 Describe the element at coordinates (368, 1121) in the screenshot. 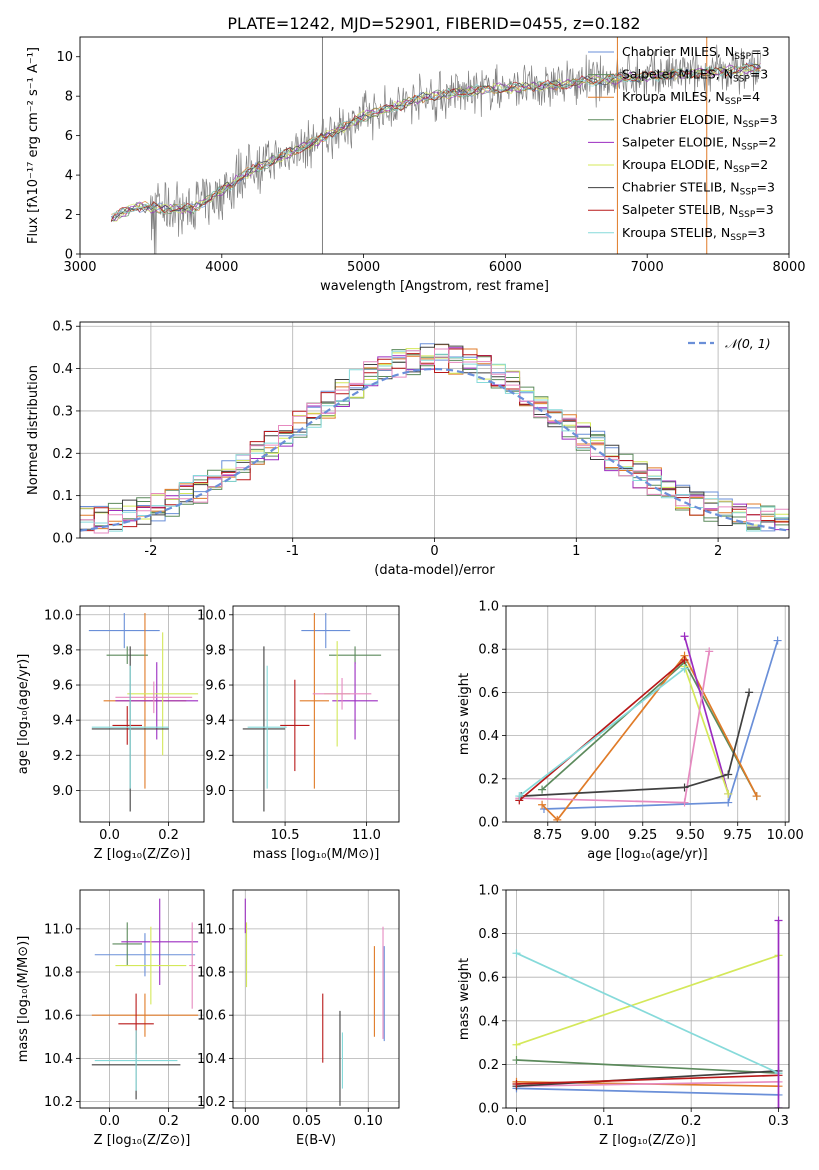

I see `ebv_mass-xtick-label: 0.10` at that location.